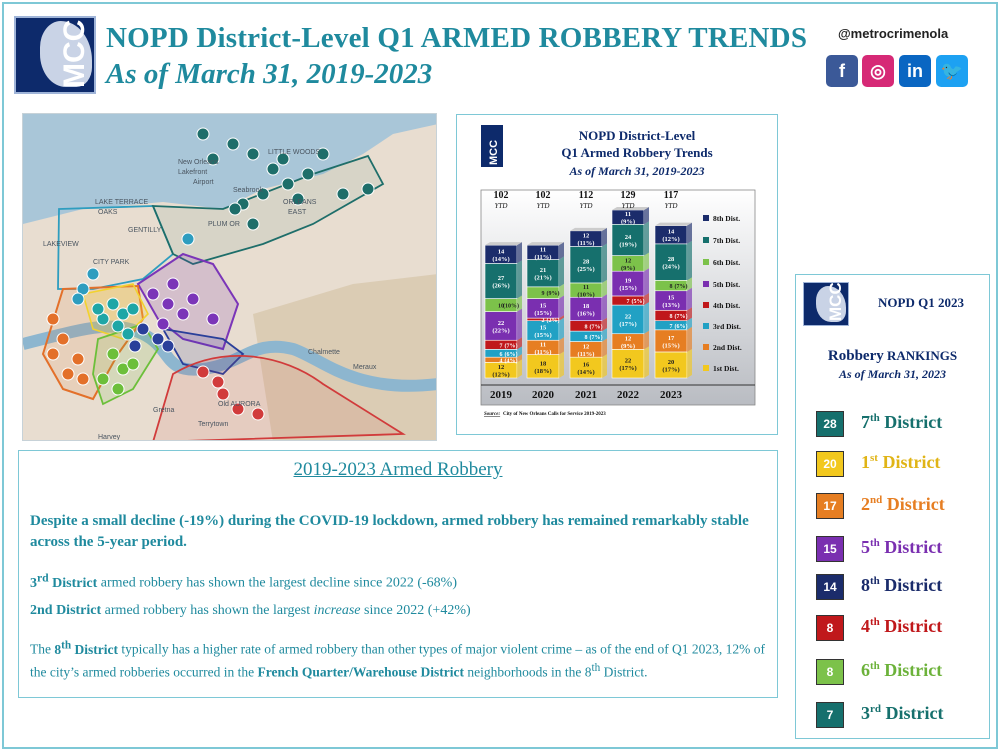  Describe the element at coordinates (108, 212) in the screenshot. I see `map-label: OAKS` at that location.